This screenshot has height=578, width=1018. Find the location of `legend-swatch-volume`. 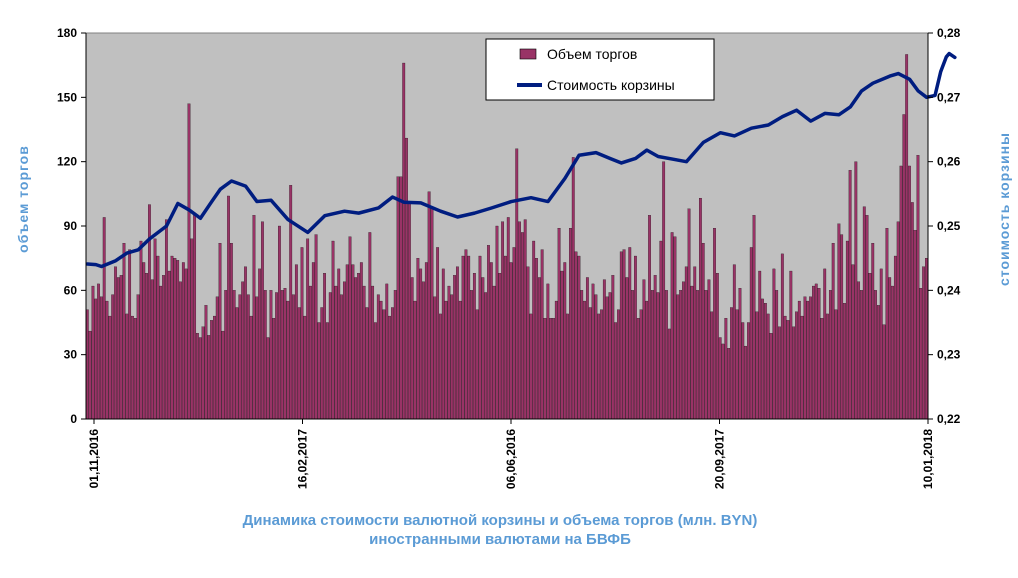

legend-swatch-volume is located at coordinates (528, 54).